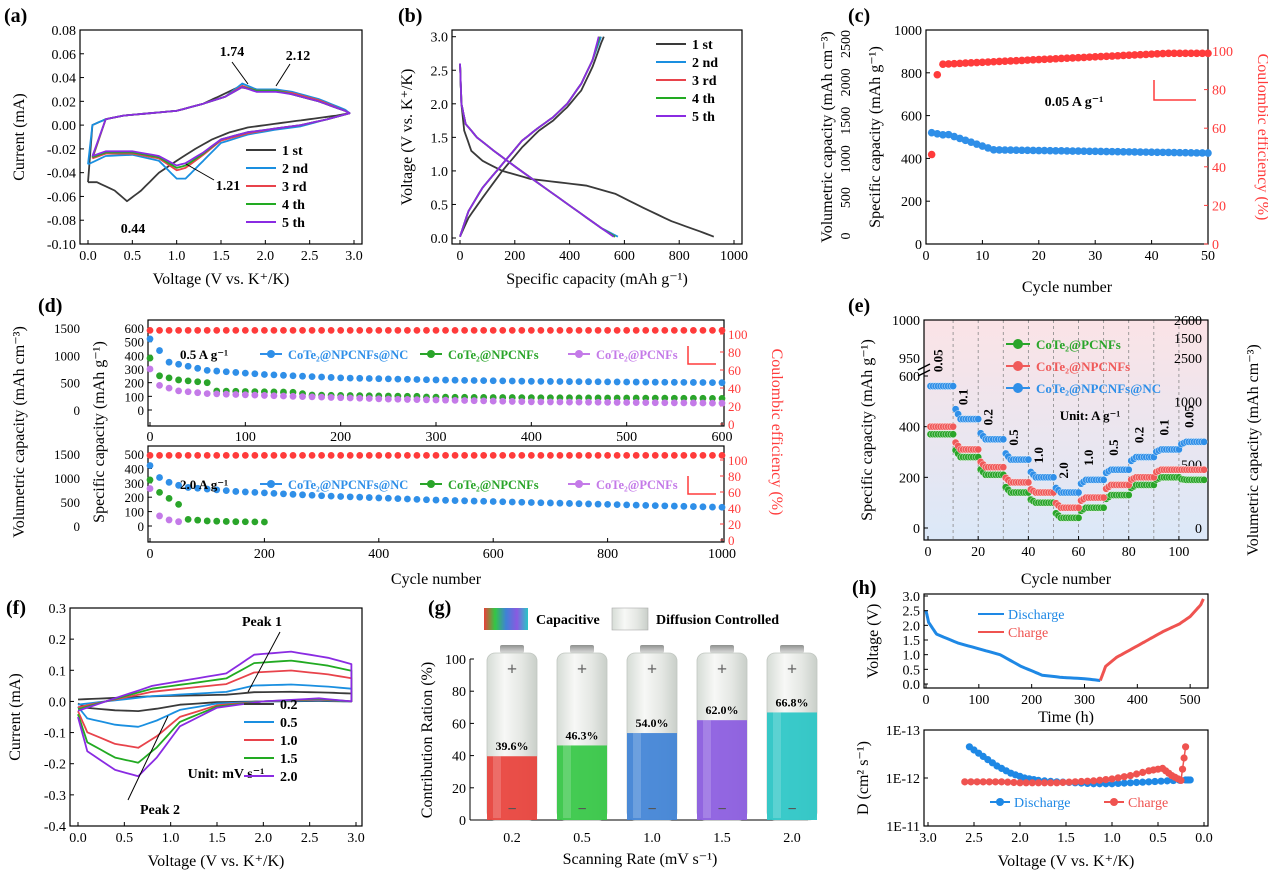 This screenshot has height=876, width=1268. What do you see at coordinates (1098, 388) in the screenshot?
I see `legend-label: CoTe₂@NPCNFs@NC` at bounding box center [1098, 388].